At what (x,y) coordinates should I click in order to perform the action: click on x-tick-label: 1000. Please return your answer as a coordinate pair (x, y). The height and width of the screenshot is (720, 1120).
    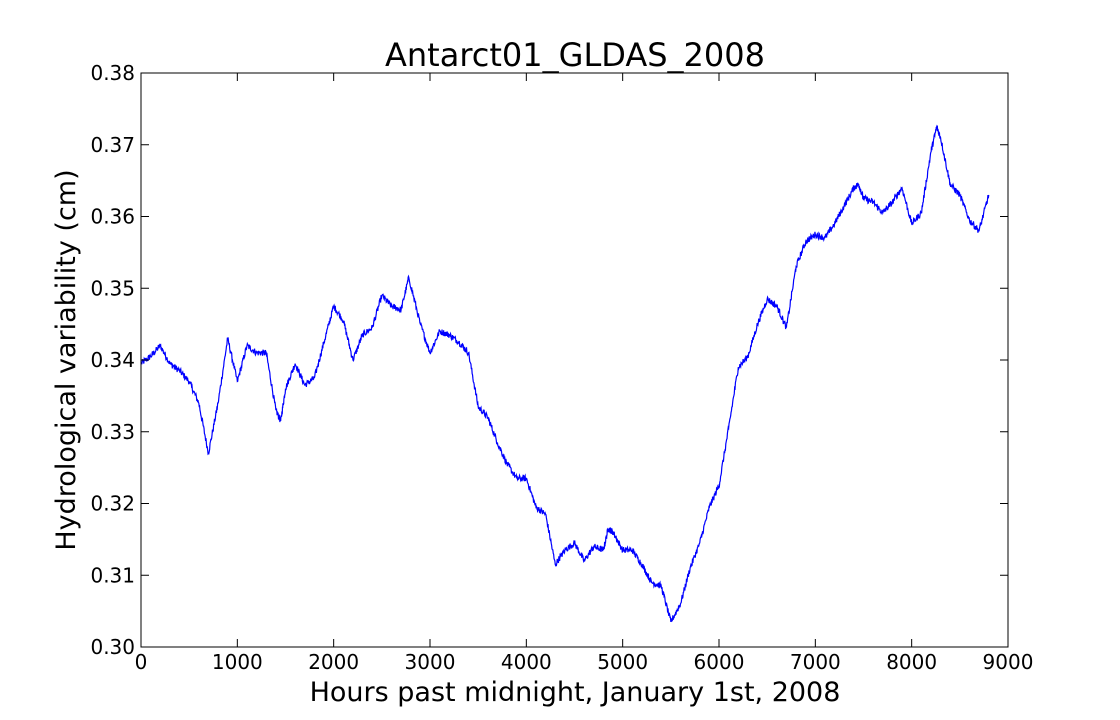
    Looking at the image, I should click on (237, 662).